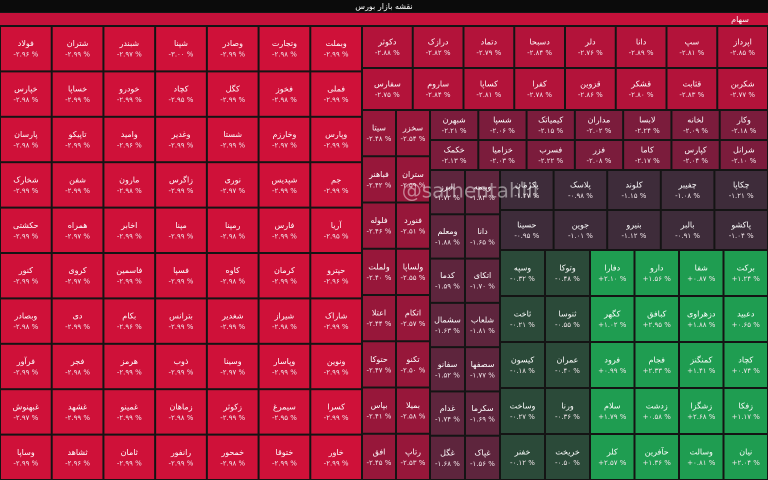  What do you see at coordinates (701, 463) in the screenshot?
I see `tile-change: +۰.۸۱ %` at bounding box center [701, 463].